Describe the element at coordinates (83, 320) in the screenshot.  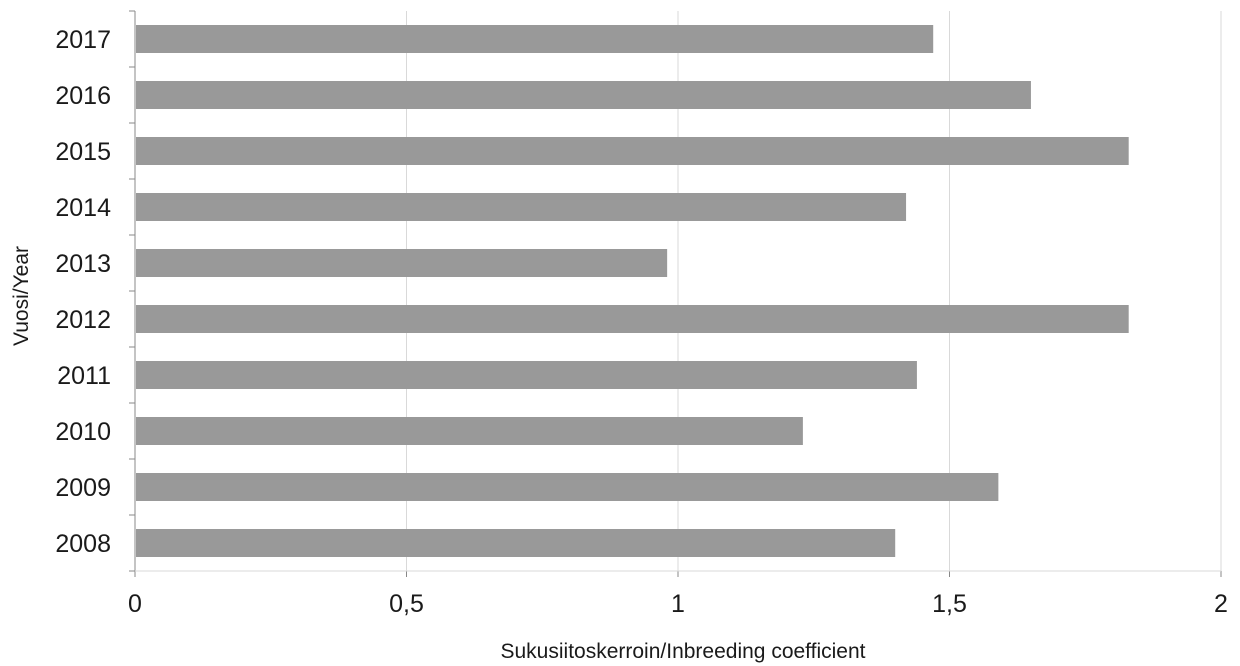
I see `y-tick-label-2012: 2012` at that location.